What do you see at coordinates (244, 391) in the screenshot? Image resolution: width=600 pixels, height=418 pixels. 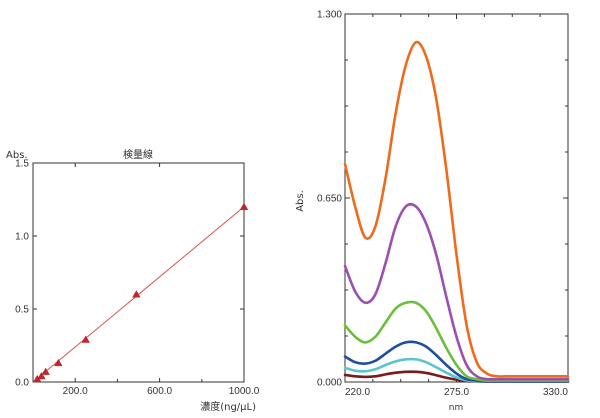 I see `calibration-x-tick-label: 1000.0` at bounding box center [244, 391].